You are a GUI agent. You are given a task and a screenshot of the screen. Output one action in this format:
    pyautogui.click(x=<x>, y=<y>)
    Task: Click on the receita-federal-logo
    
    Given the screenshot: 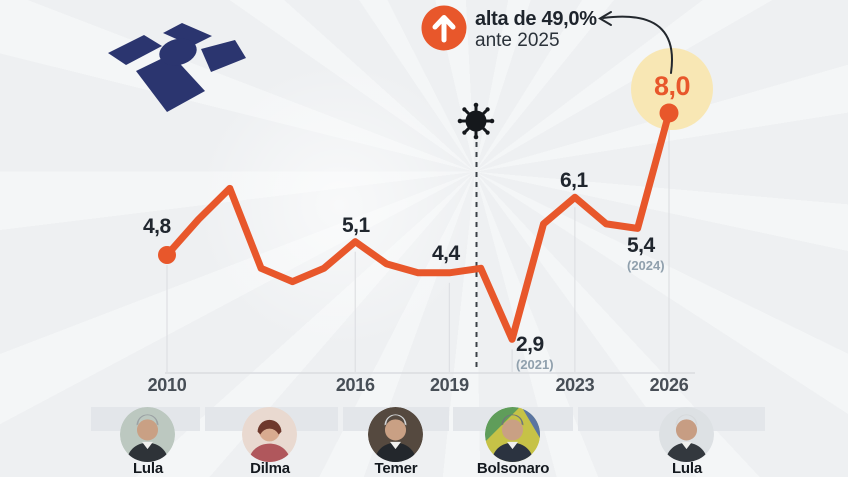 What is the action you would take?
    pyautogui.click(x=177, y=67)
    